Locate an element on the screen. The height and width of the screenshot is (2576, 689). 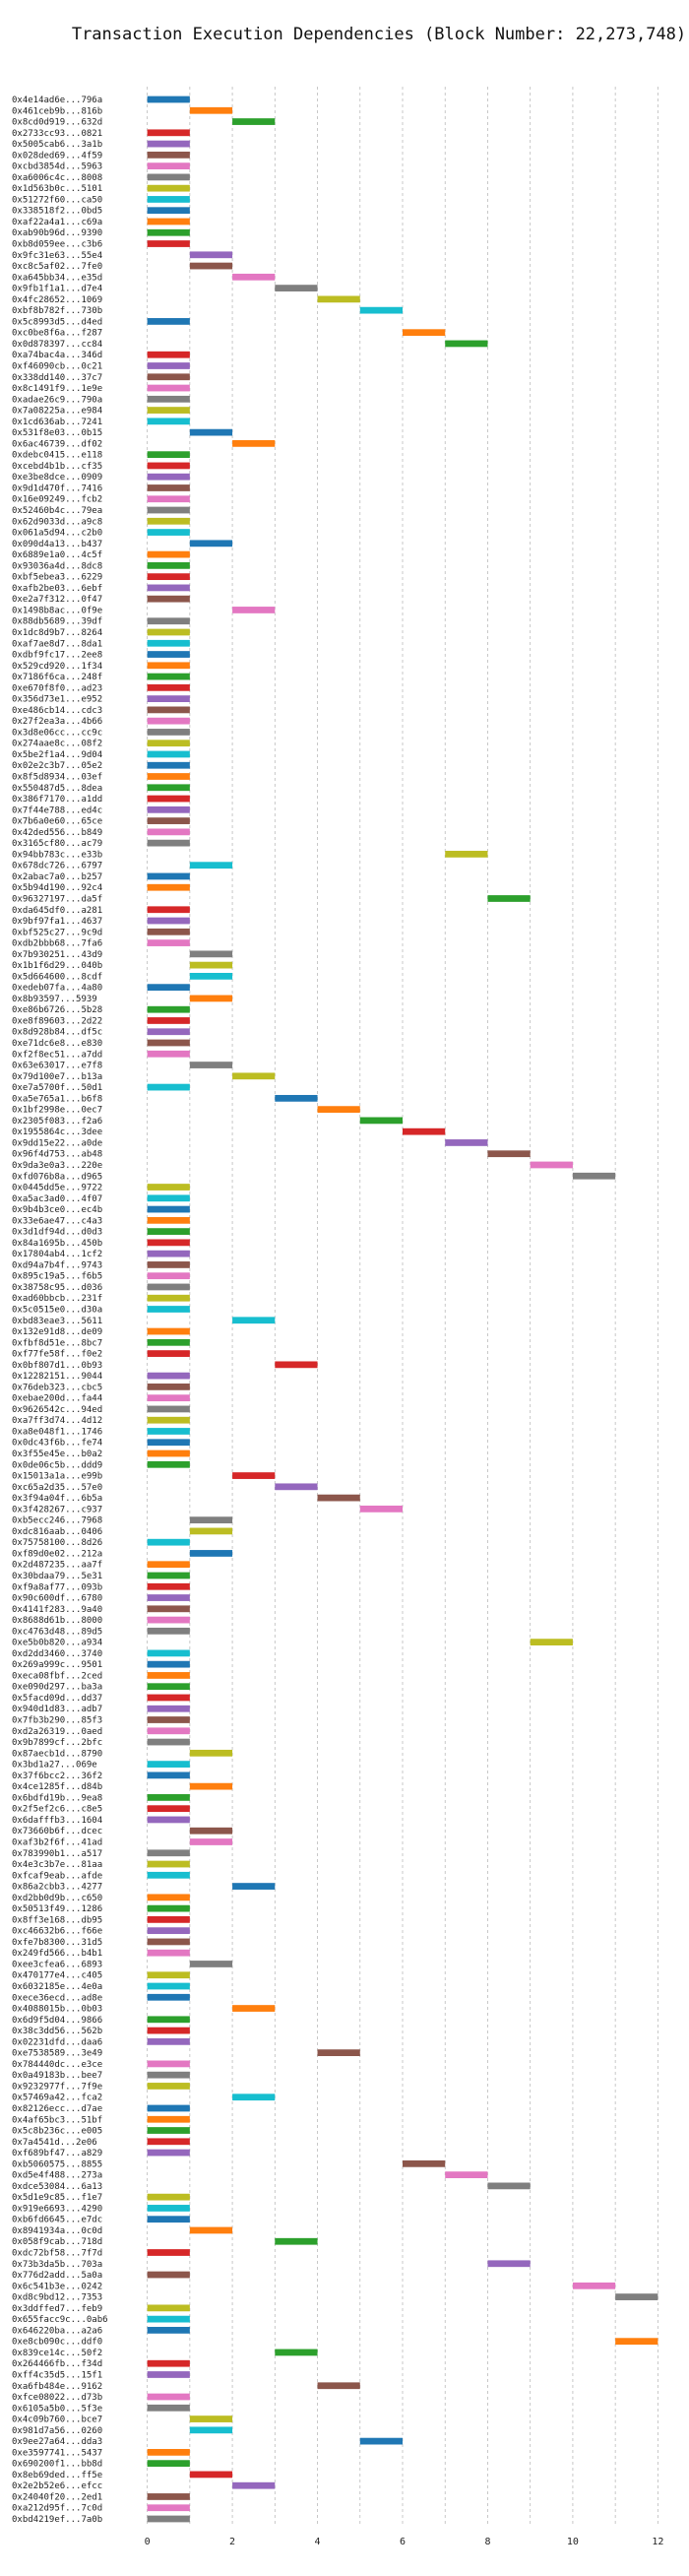
tx-hash-label: 0xe090d297...ba3a is located at coordinates (57, 1688).